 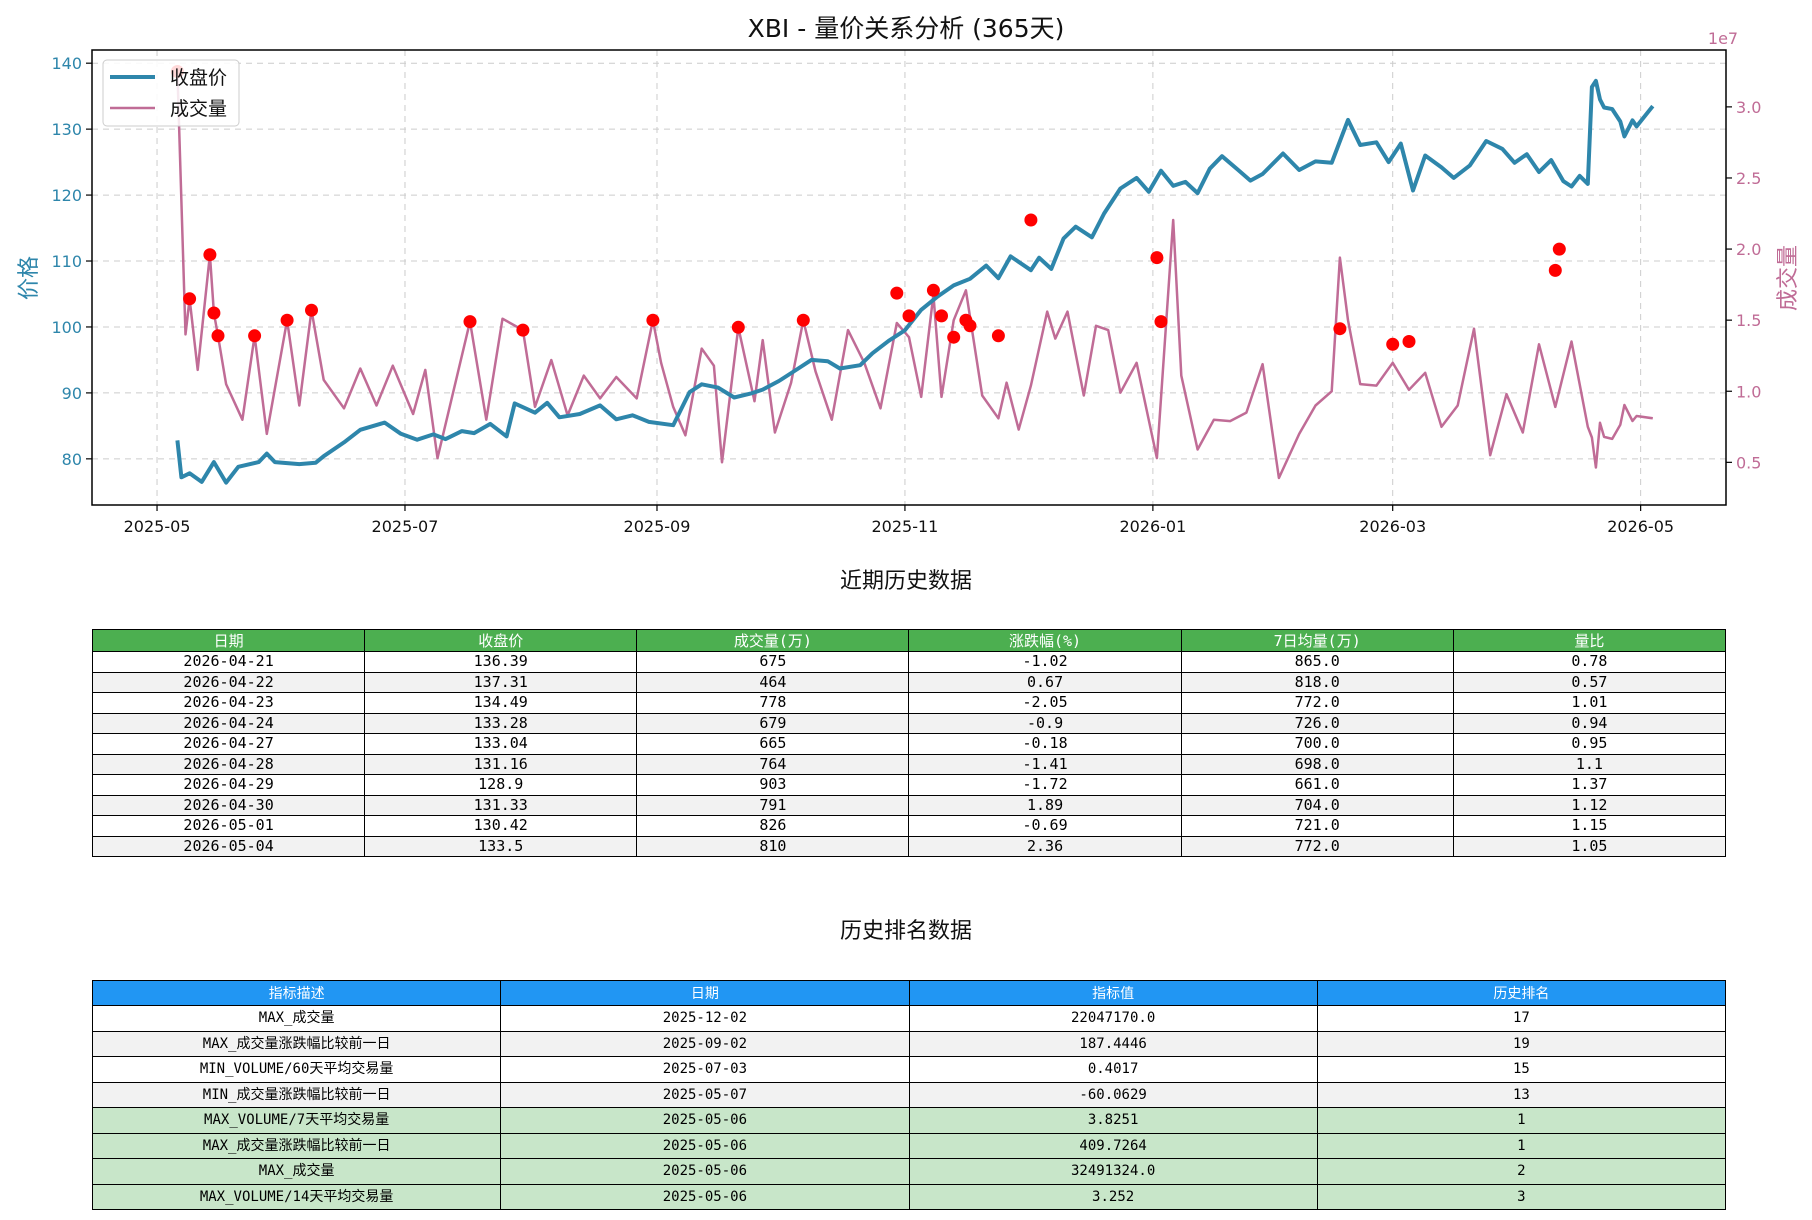 What do you see at coordinates (1589, 682) in the screenshot?
I see `table-cell: 0.57` at bounding box center [1589, 682].